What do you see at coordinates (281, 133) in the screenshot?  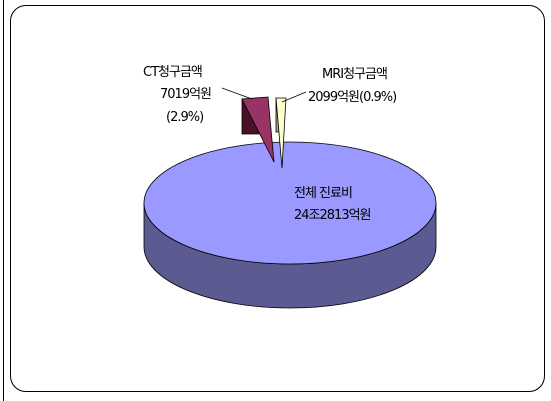 I see `slice-mri-top` at bounding box center [281, 133].